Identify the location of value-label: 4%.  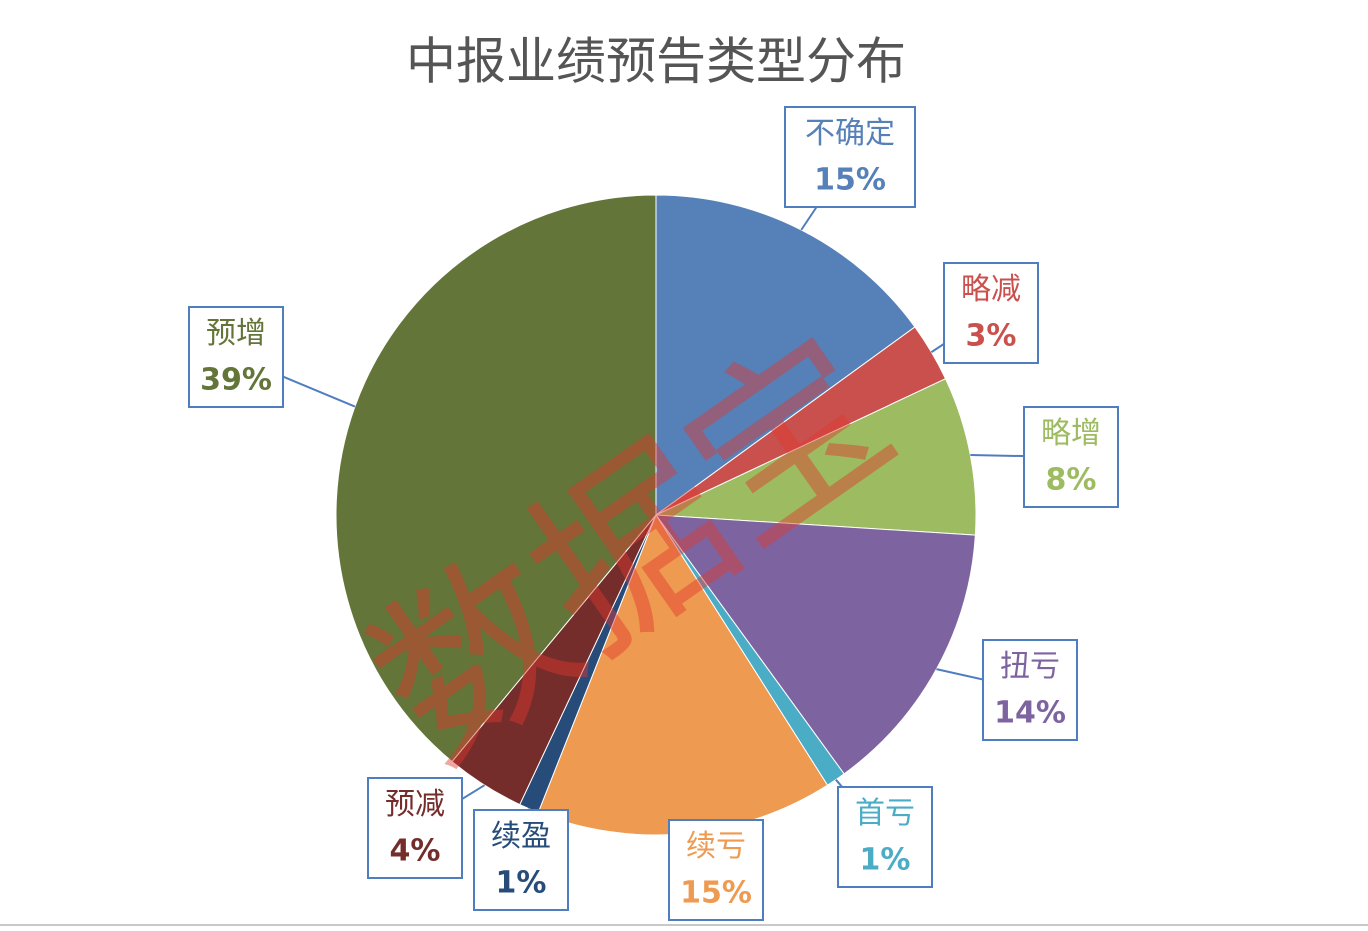
(415, 851).